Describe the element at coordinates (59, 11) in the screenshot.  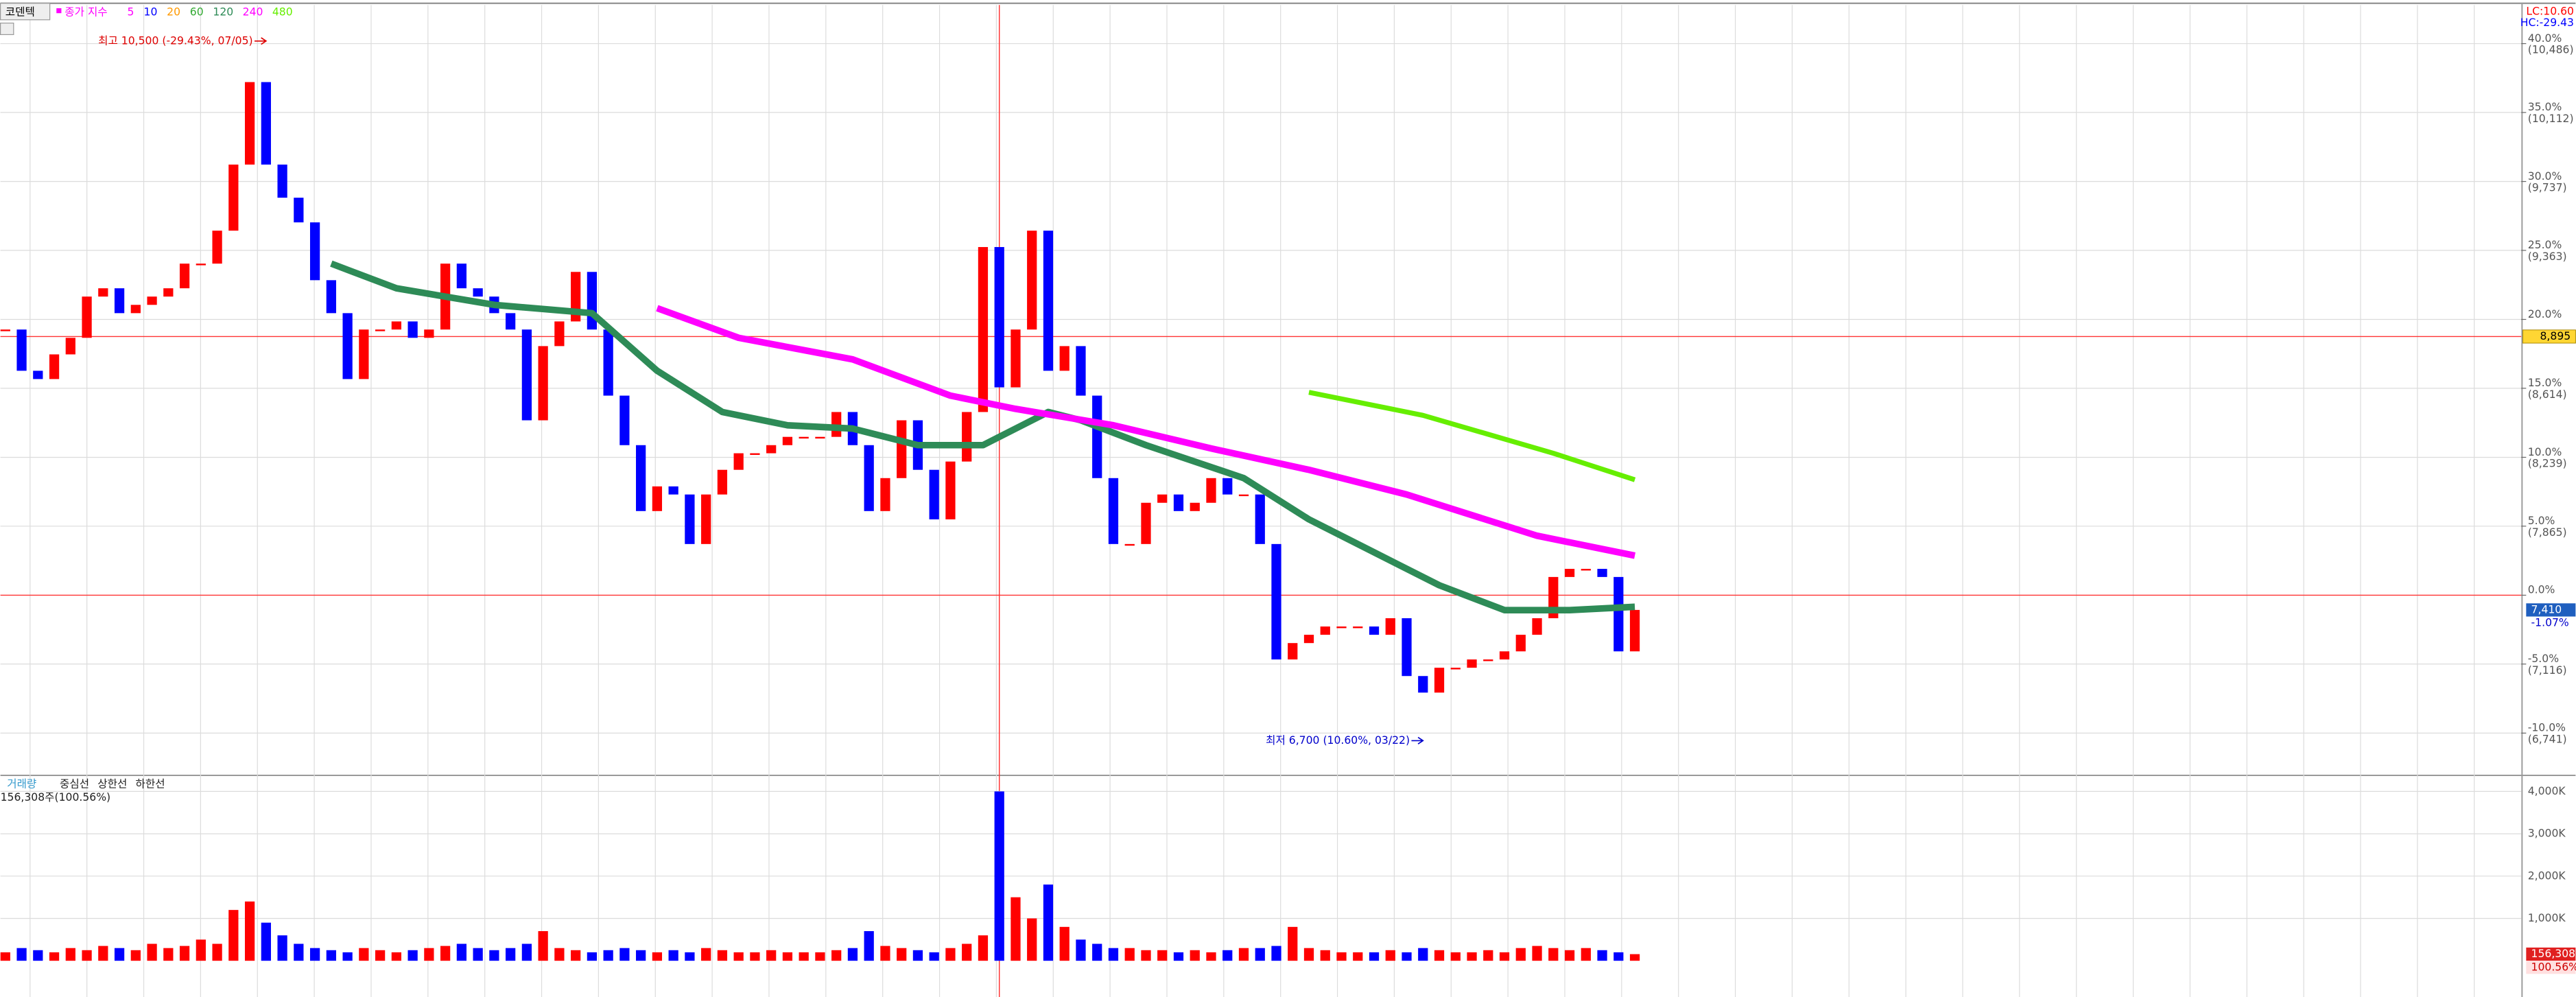
I see `legend-swatch` at that location.